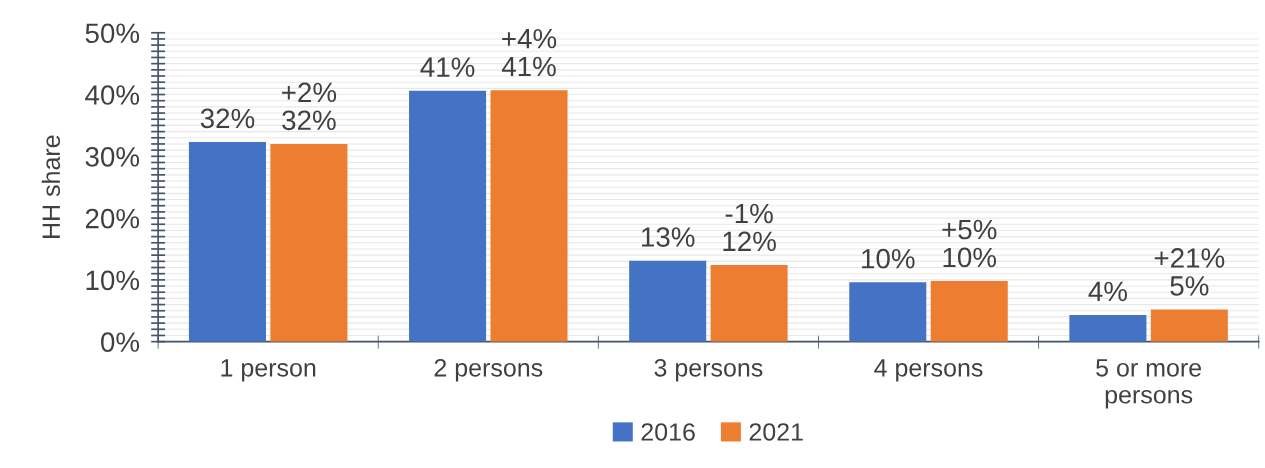 The height and width of the screenshot is (468, 1265). I want to click on data-label: +2% 32%, so click(309, 106).